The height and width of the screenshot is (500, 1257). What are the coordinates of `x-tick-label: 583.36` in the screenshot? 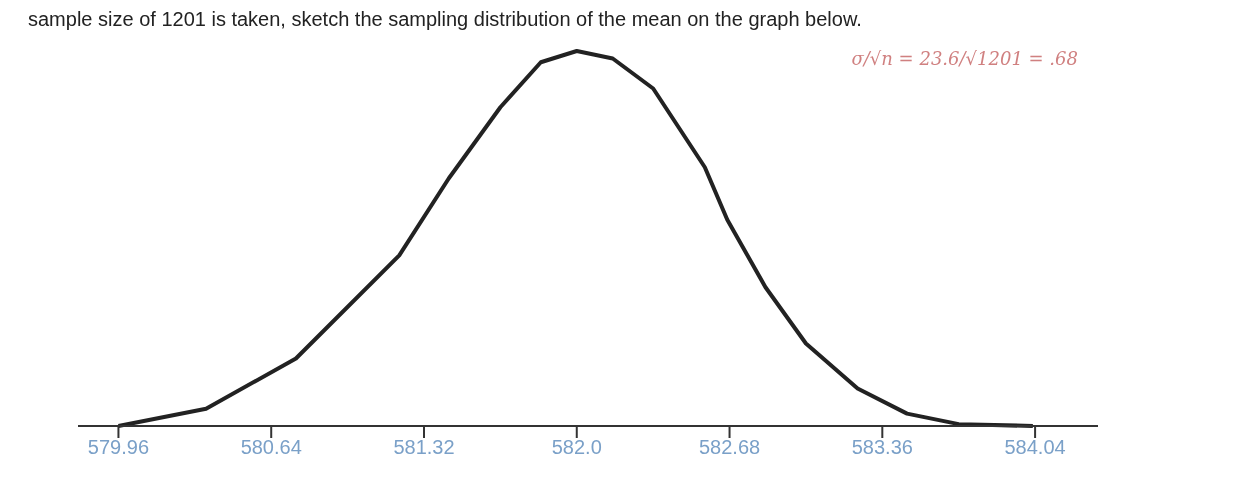 It's located at (882, 447).